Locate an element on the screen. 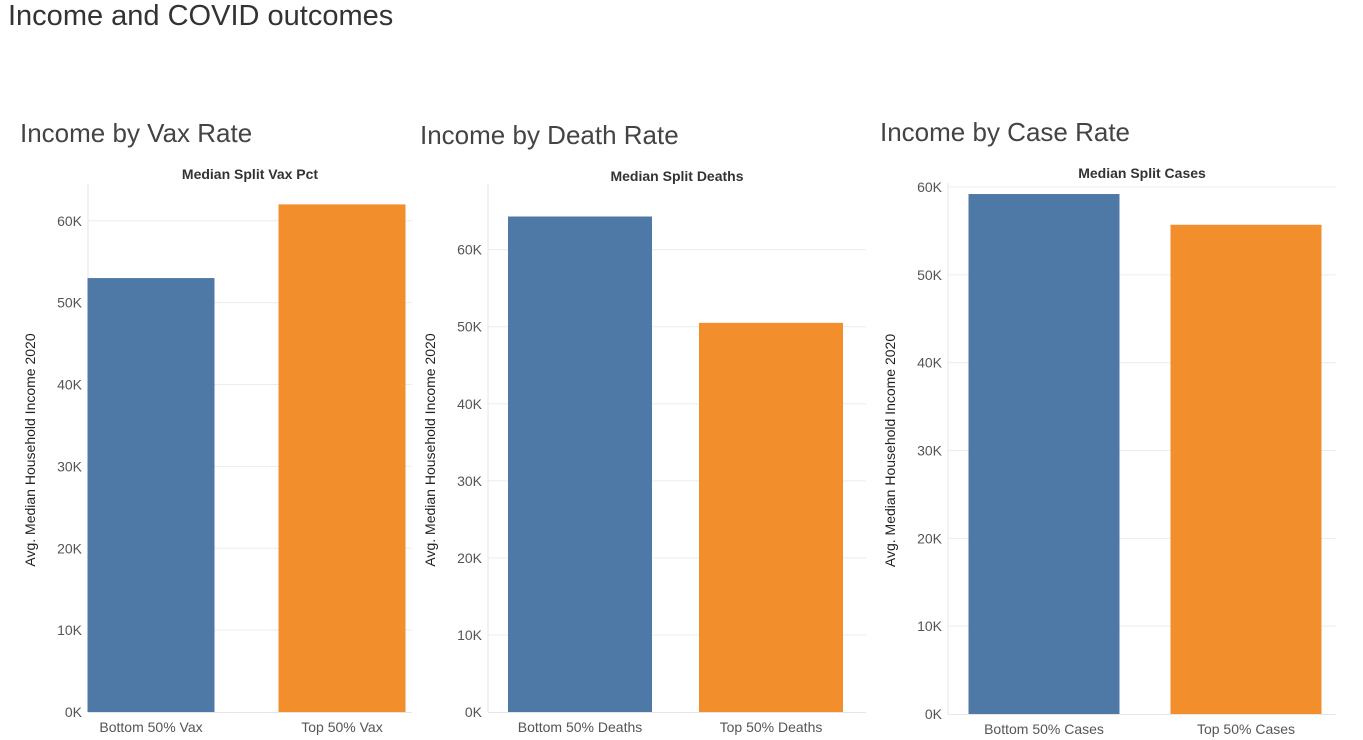  bar-bottom-50-vax is located at coordinates (151, 495).